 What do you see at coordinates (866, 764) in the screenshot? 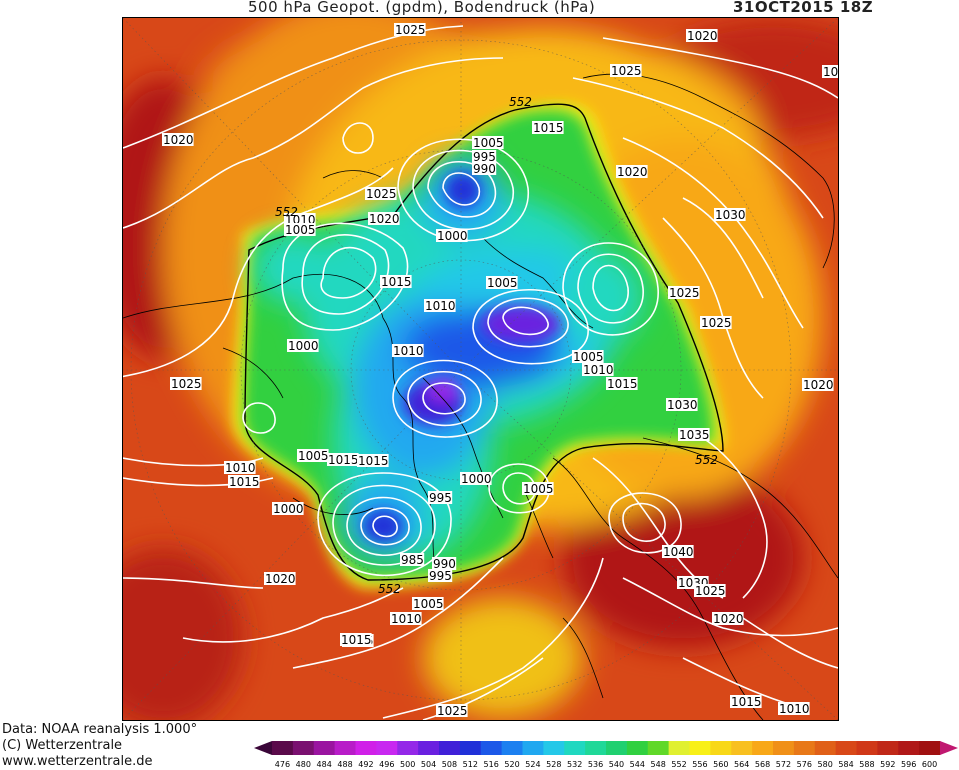
I see `colorbar-tick-label: 588` at bounding box center [866, 764].